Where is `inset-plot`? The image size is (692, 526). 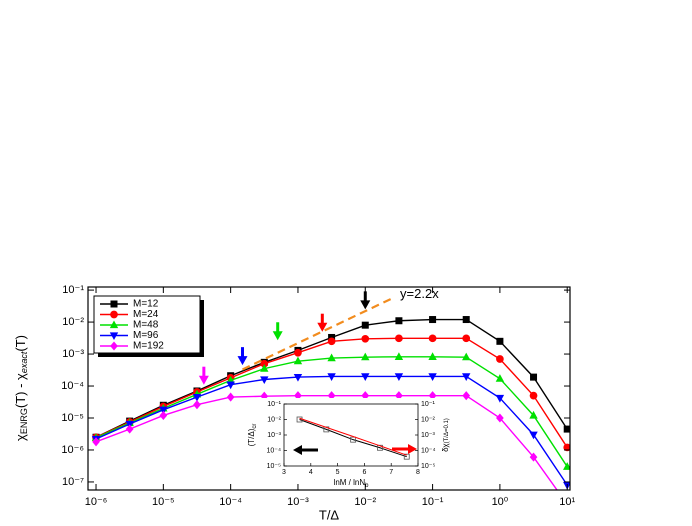 inset-plot is located at coordinates (353, 438).